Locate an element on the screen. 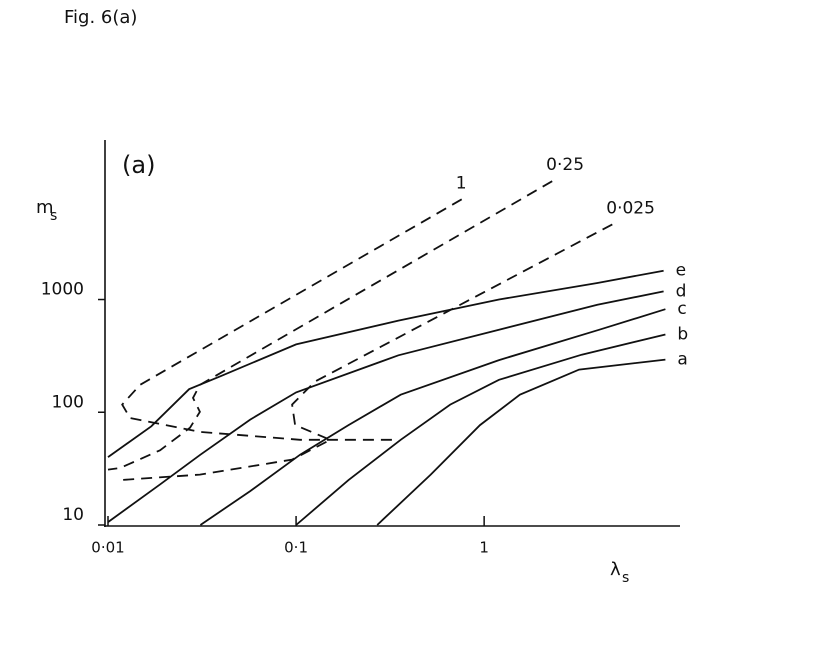 Image resolution: width=839 pixels, height=651 pixels. curve-label: 0·025 is located at coordinates (630, 208).